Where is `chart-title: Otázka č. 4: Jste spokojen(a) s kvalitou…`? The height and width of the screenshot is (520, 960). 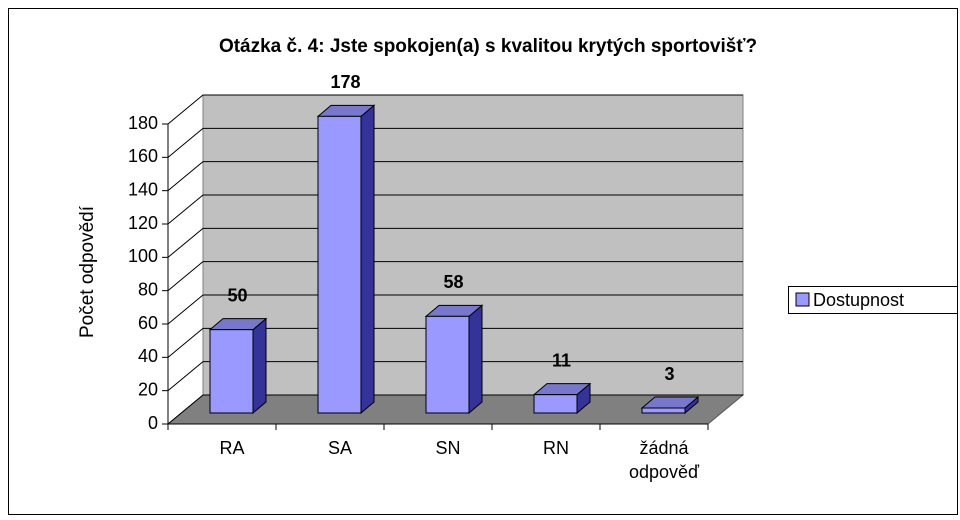
chart-title: Otázka č. 4: Jste spokojen(a) s kvalitou… is located at coordinates (488, 46).